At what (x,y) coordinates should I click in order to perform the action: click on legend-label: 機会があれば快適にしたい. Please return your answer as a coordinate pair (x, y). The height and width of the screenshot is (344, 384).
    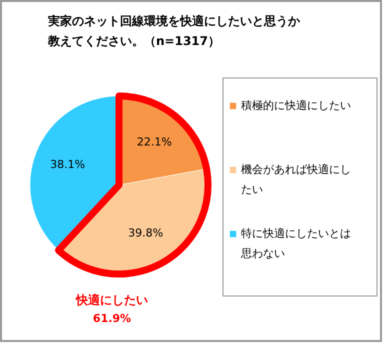
    Looking at the image, I should click on (296, 179).